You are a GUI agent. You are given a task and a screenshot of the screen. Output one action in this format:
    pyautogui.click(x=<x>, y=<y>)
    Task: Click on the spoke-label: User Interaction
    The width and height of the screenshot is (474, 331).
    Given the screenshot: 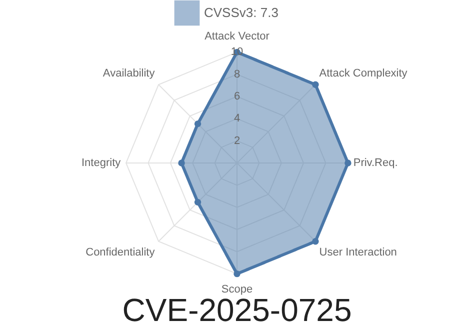 What is the action you would take?
    pyautogui.click(x=358, y=252)
    